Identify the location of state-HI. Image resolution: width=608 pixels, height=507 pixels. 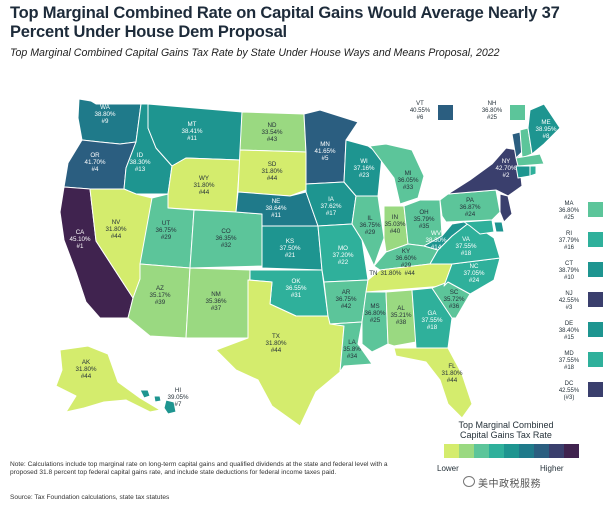
(158, 402).